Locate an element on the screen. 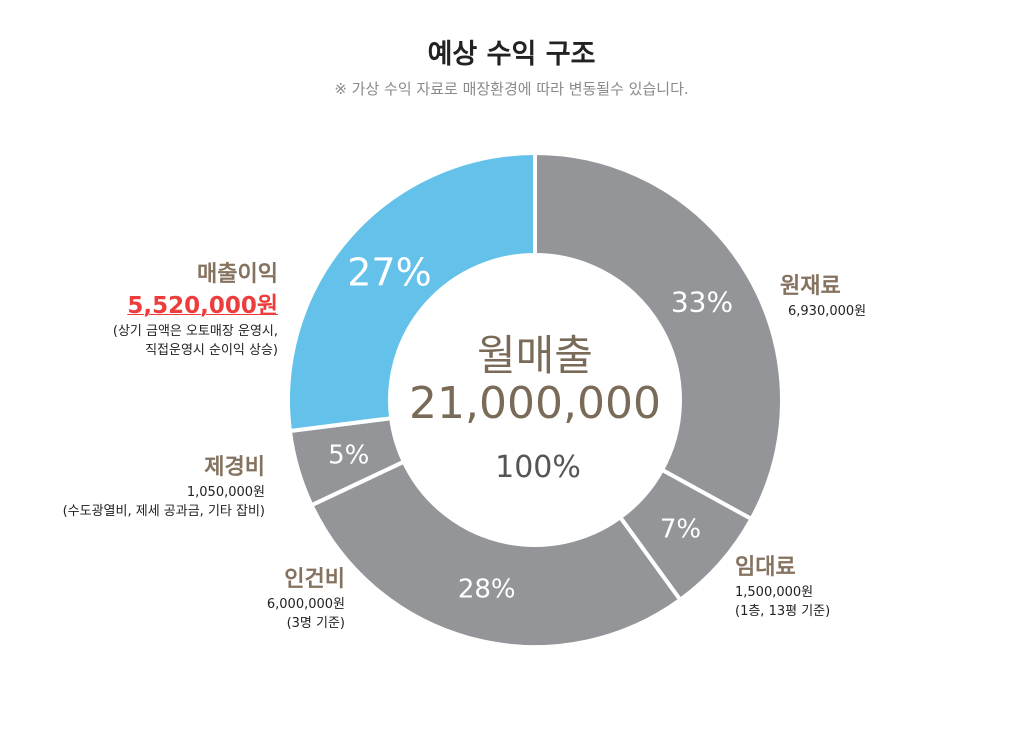 The image size is (1023, 751). slice-amount: 1,500,000원 is located at coordinates (774, 592).